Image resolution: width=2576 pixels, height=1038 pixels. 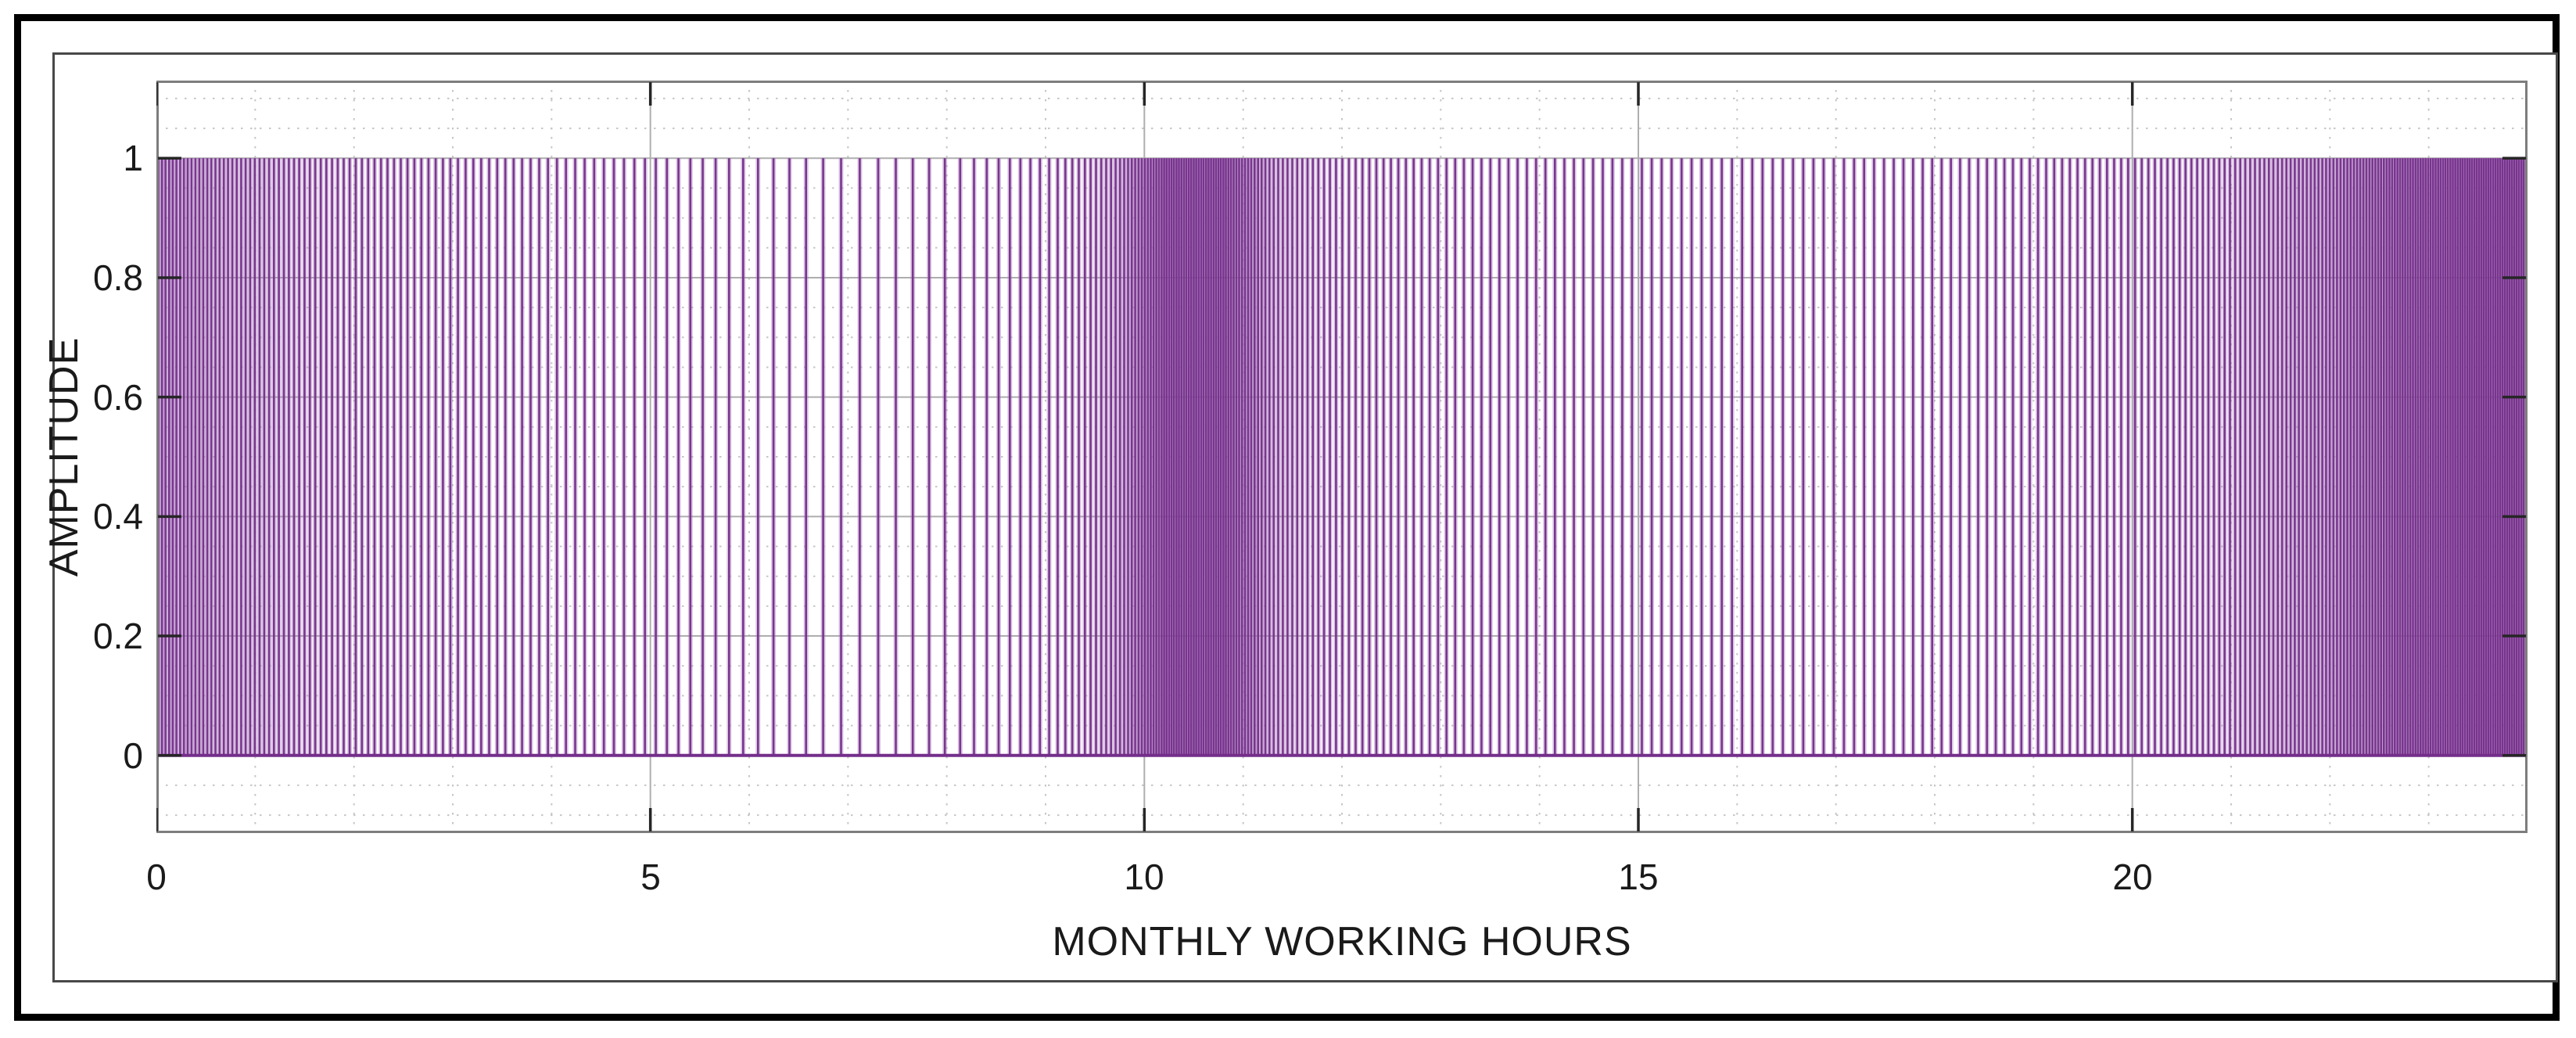 What do you see at coordinates (118, 516) in the screenshot?
I see `y-tick-label: 0.4` at bounding box center [118, 516].